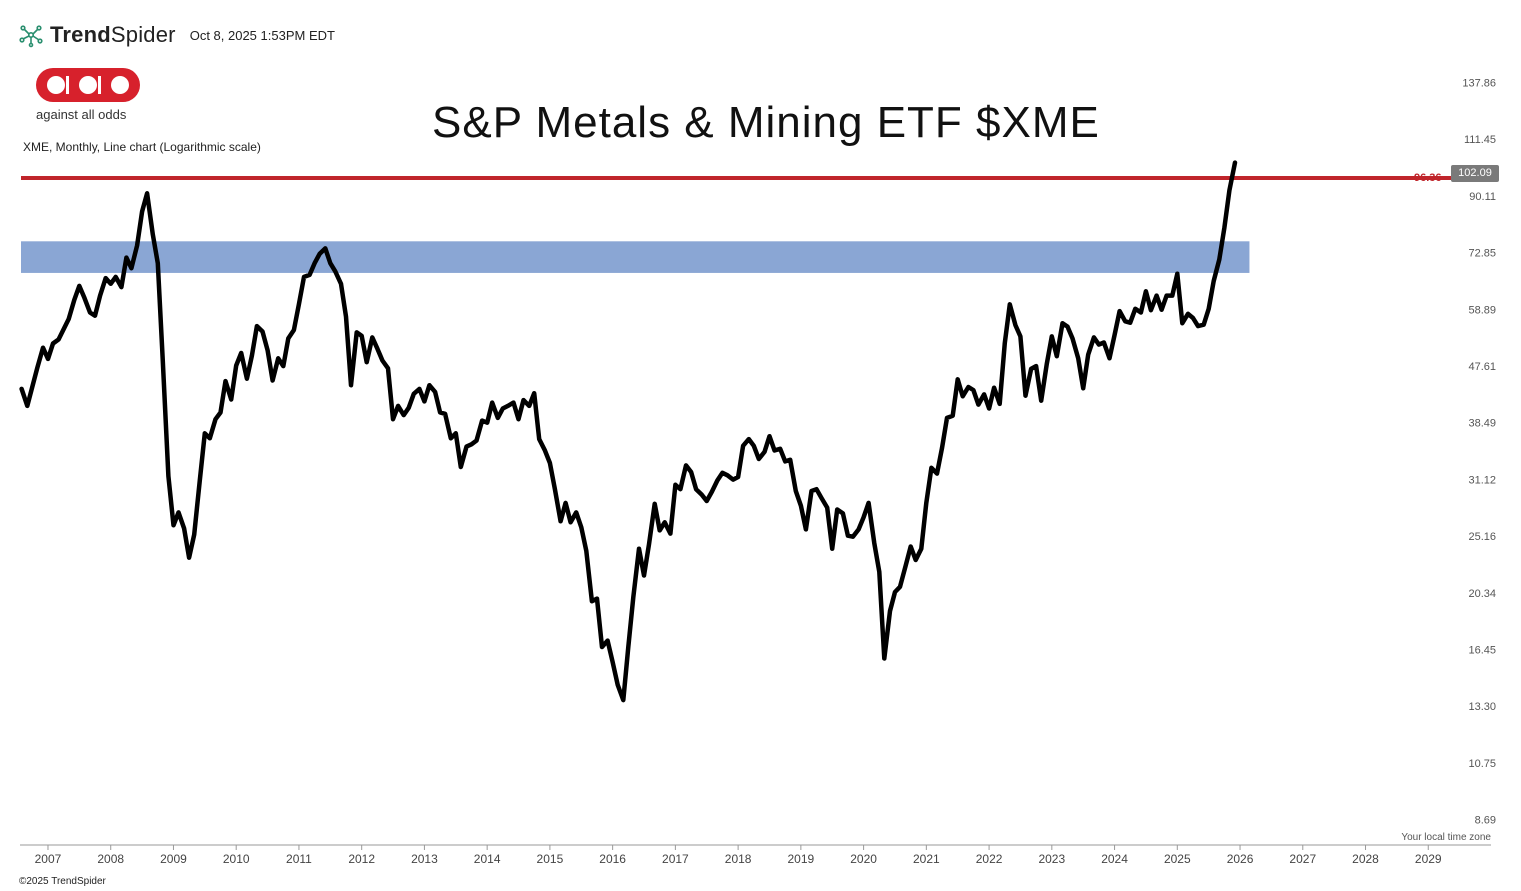  I want to click on x-tick-label: 2017, so click(675, 859).